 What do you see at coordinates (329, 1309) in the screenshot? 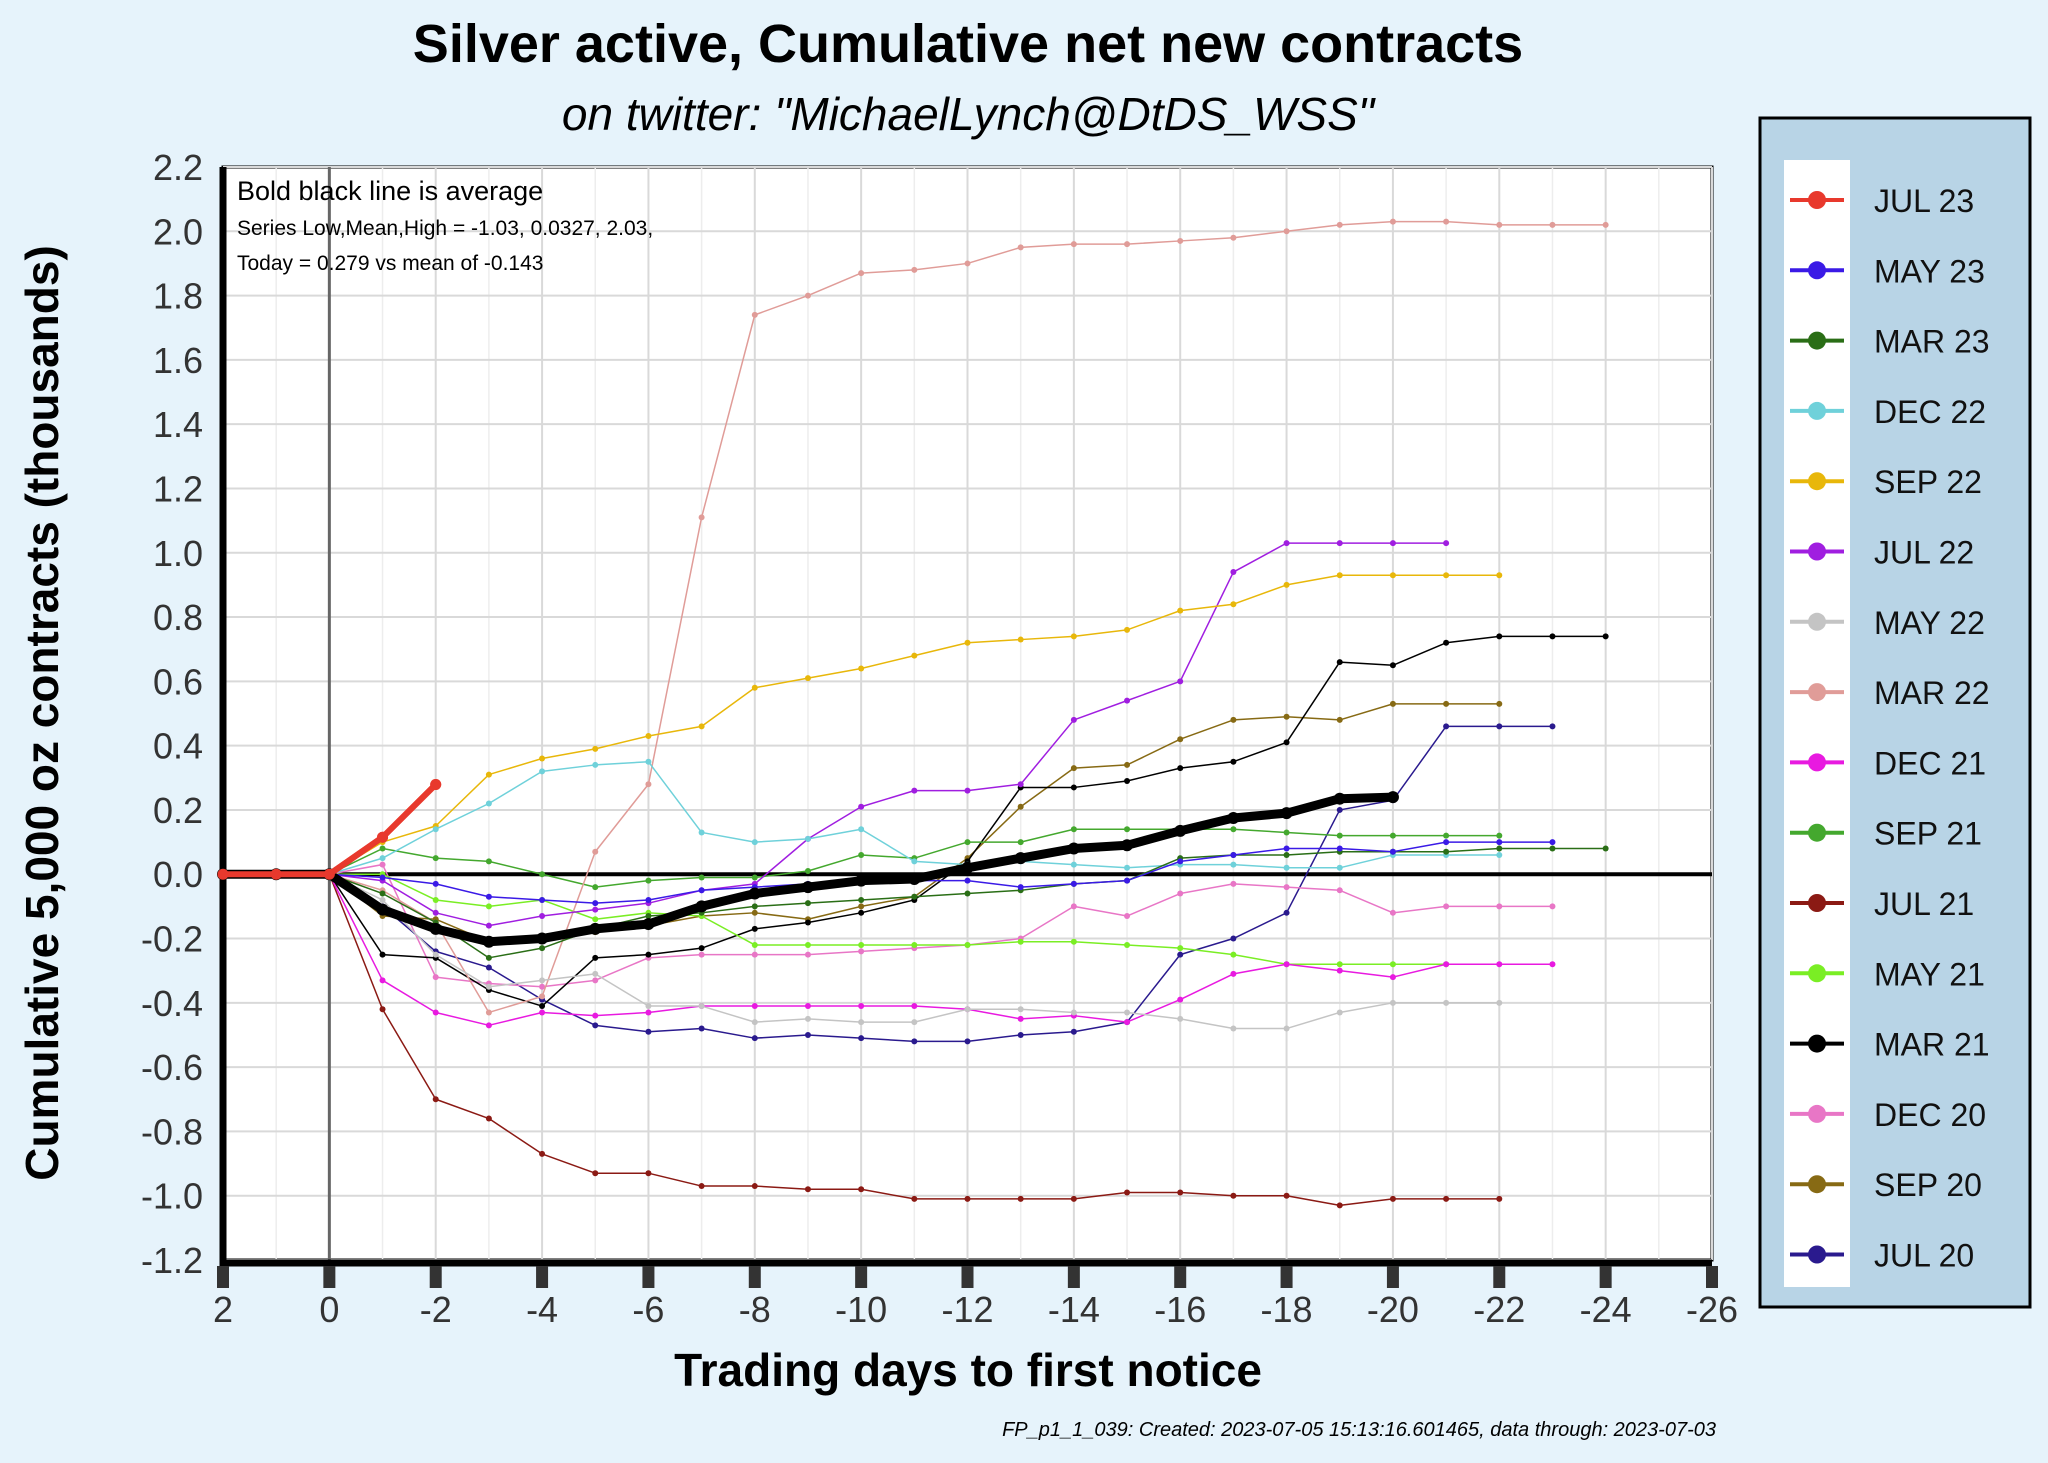
I see `x-tick-label-1: 0` at bounding box center [329, 1309].